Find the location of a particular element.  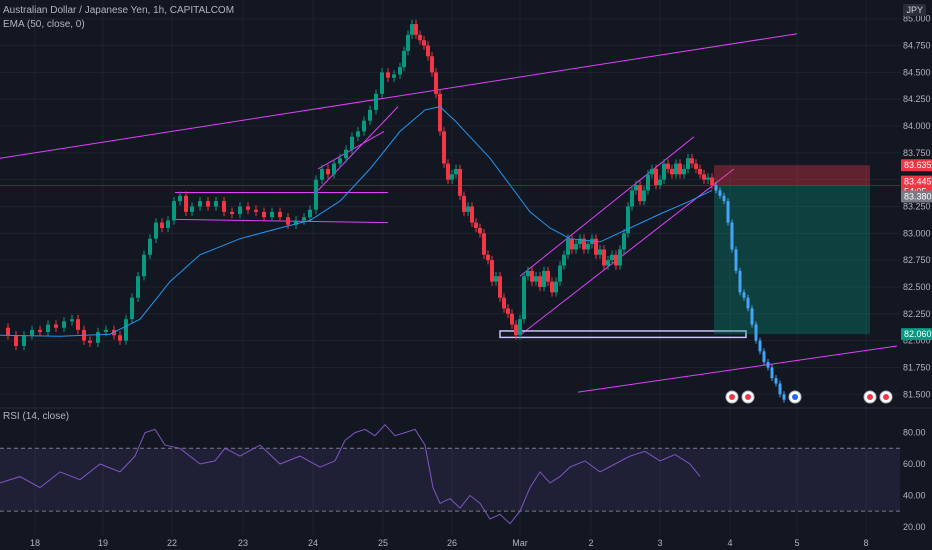

ema-legend: EMA (50, close, 0) is located at coordinates (44, 24).